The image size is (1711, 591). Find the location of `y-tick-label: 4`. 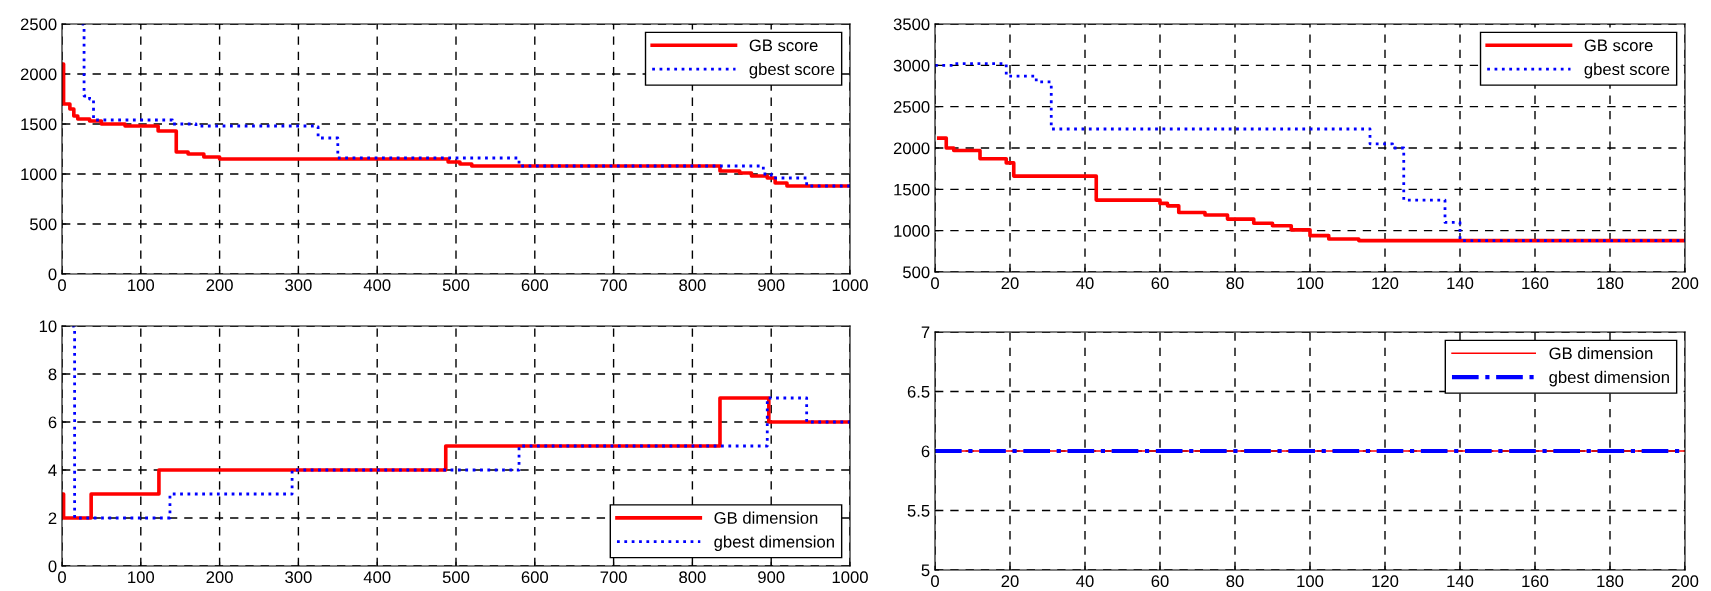

y-tick-label: 4 is located at coordinates (52, 470).